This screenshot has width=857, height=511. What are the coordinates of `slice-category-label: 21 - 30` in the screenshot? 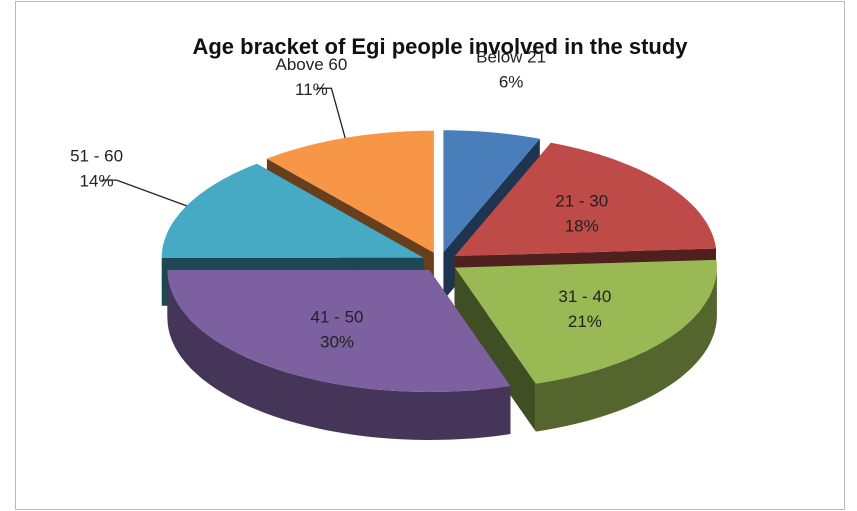 It's located at (581, 201).